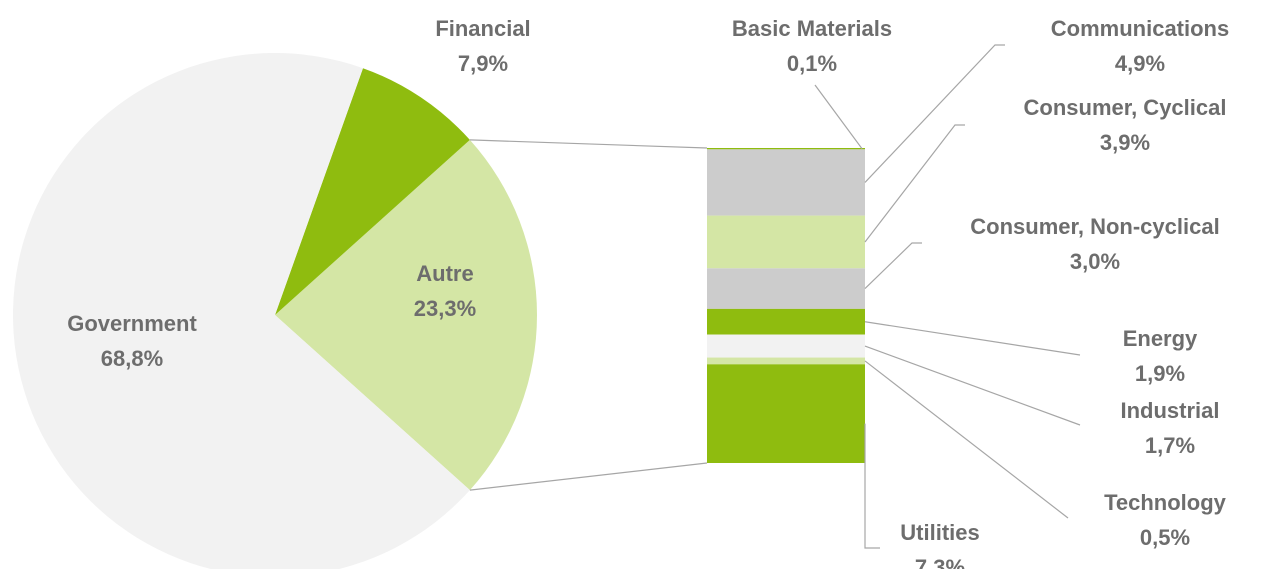 The height and width of the screenshot is (569, 1271). I want to click on bar-label: Consumer, Non-cyclical, so click(1094, 226).